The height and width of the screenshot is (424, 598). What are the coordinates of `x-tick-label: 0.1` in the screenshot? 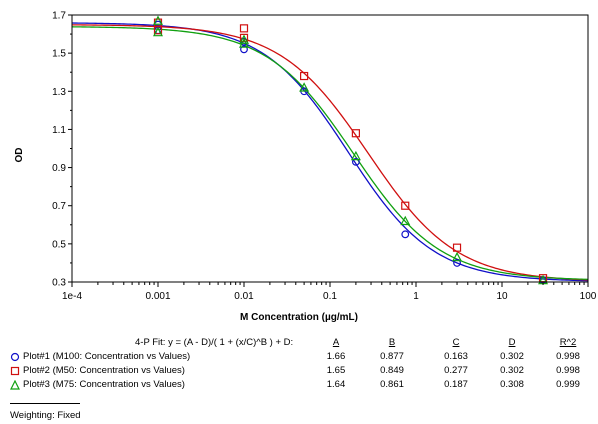 It's located at (330, 296).